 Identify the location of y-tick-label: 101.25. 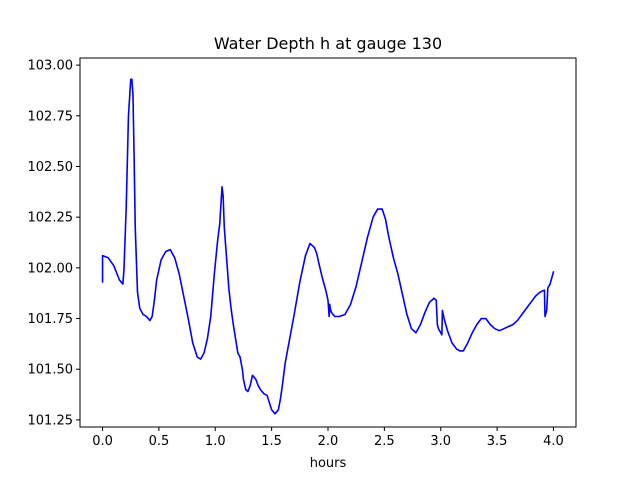
(51, 420).